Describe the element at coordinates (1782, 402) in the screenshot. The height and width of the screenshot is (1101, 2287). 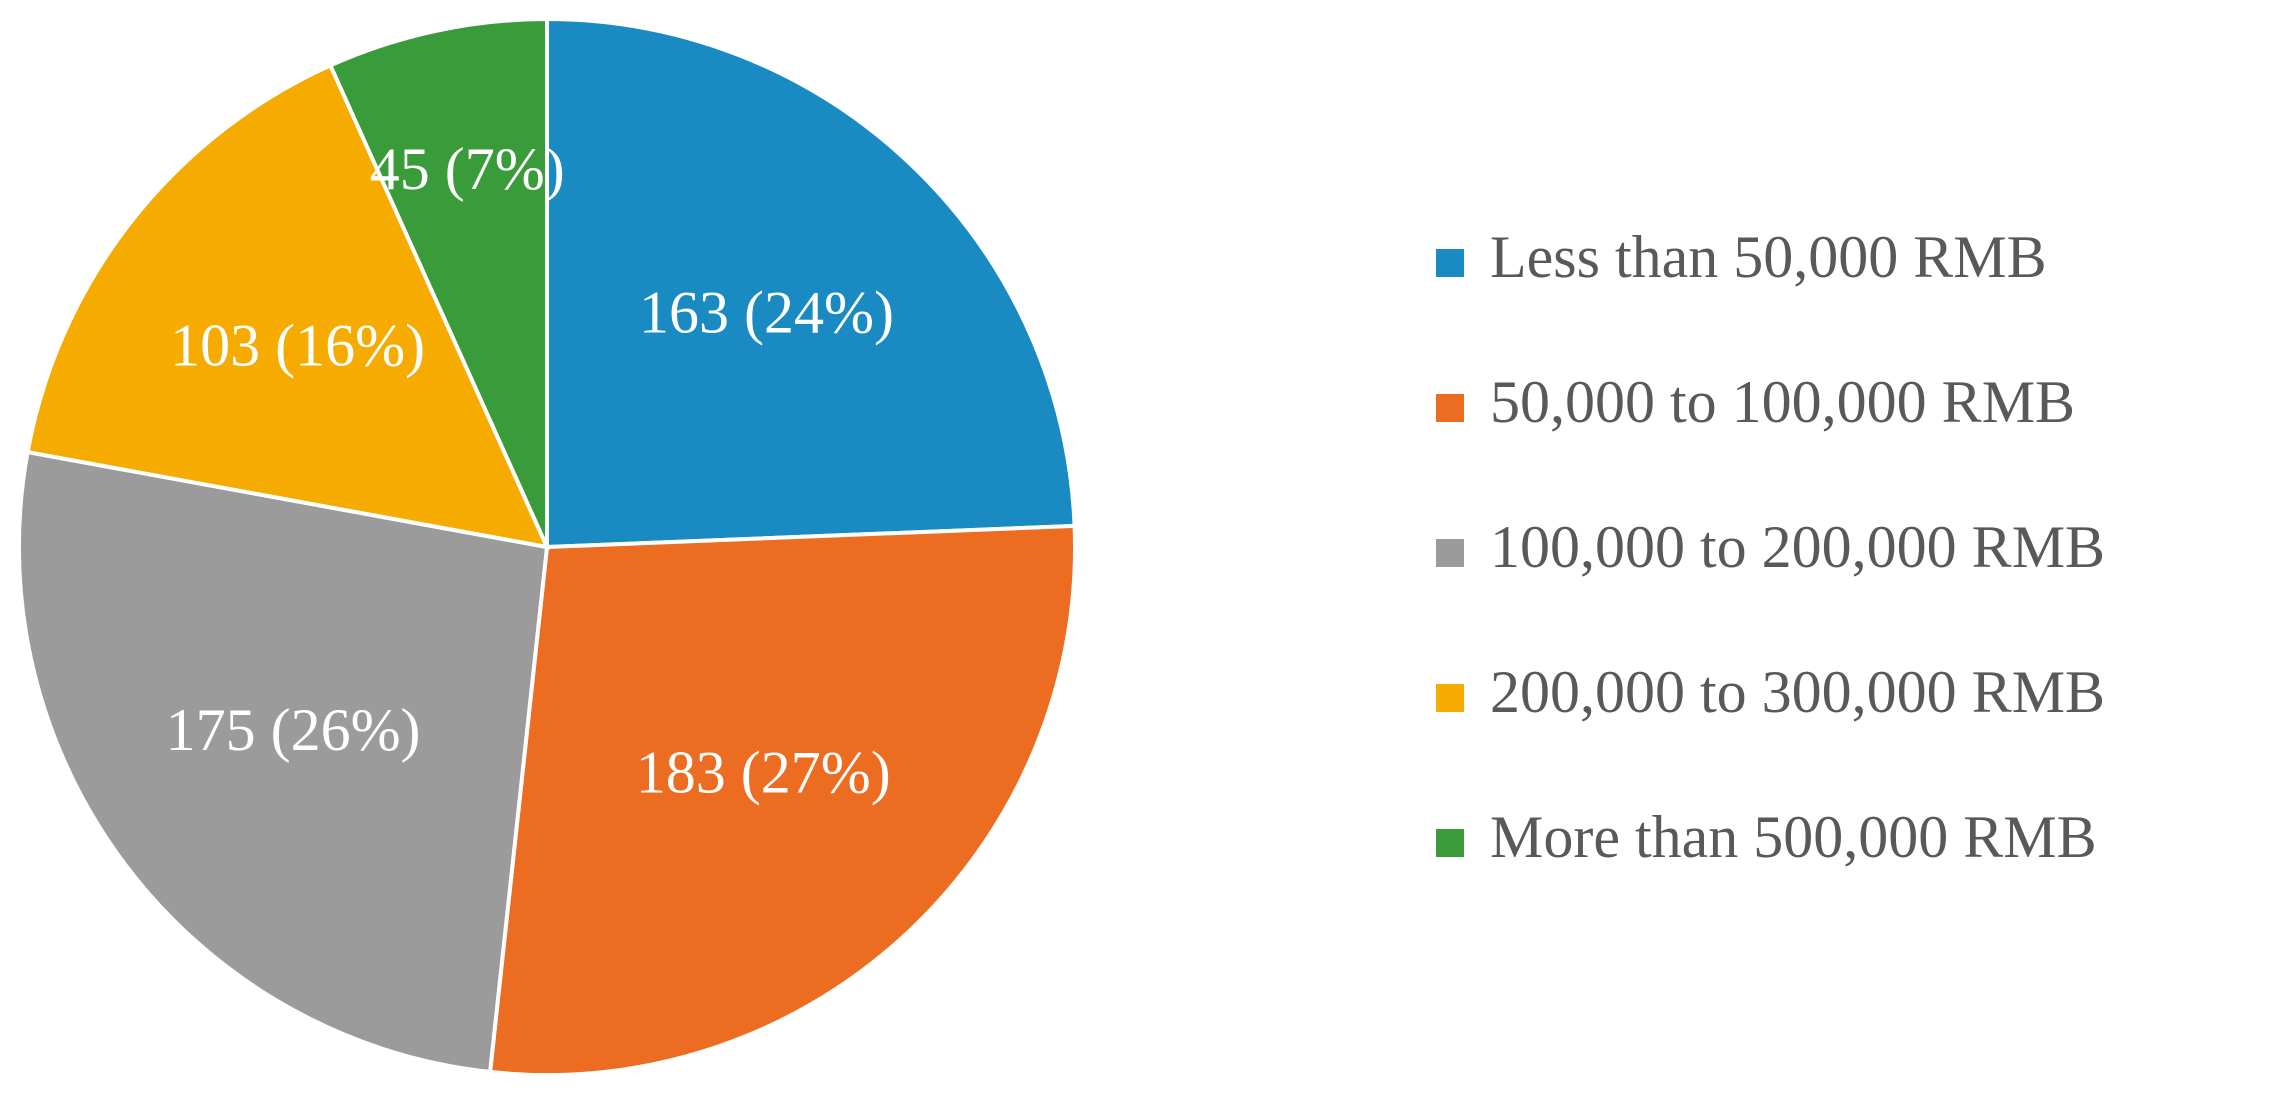
I see `legend-label: 50,000 to 100,000 RMB` at that location.